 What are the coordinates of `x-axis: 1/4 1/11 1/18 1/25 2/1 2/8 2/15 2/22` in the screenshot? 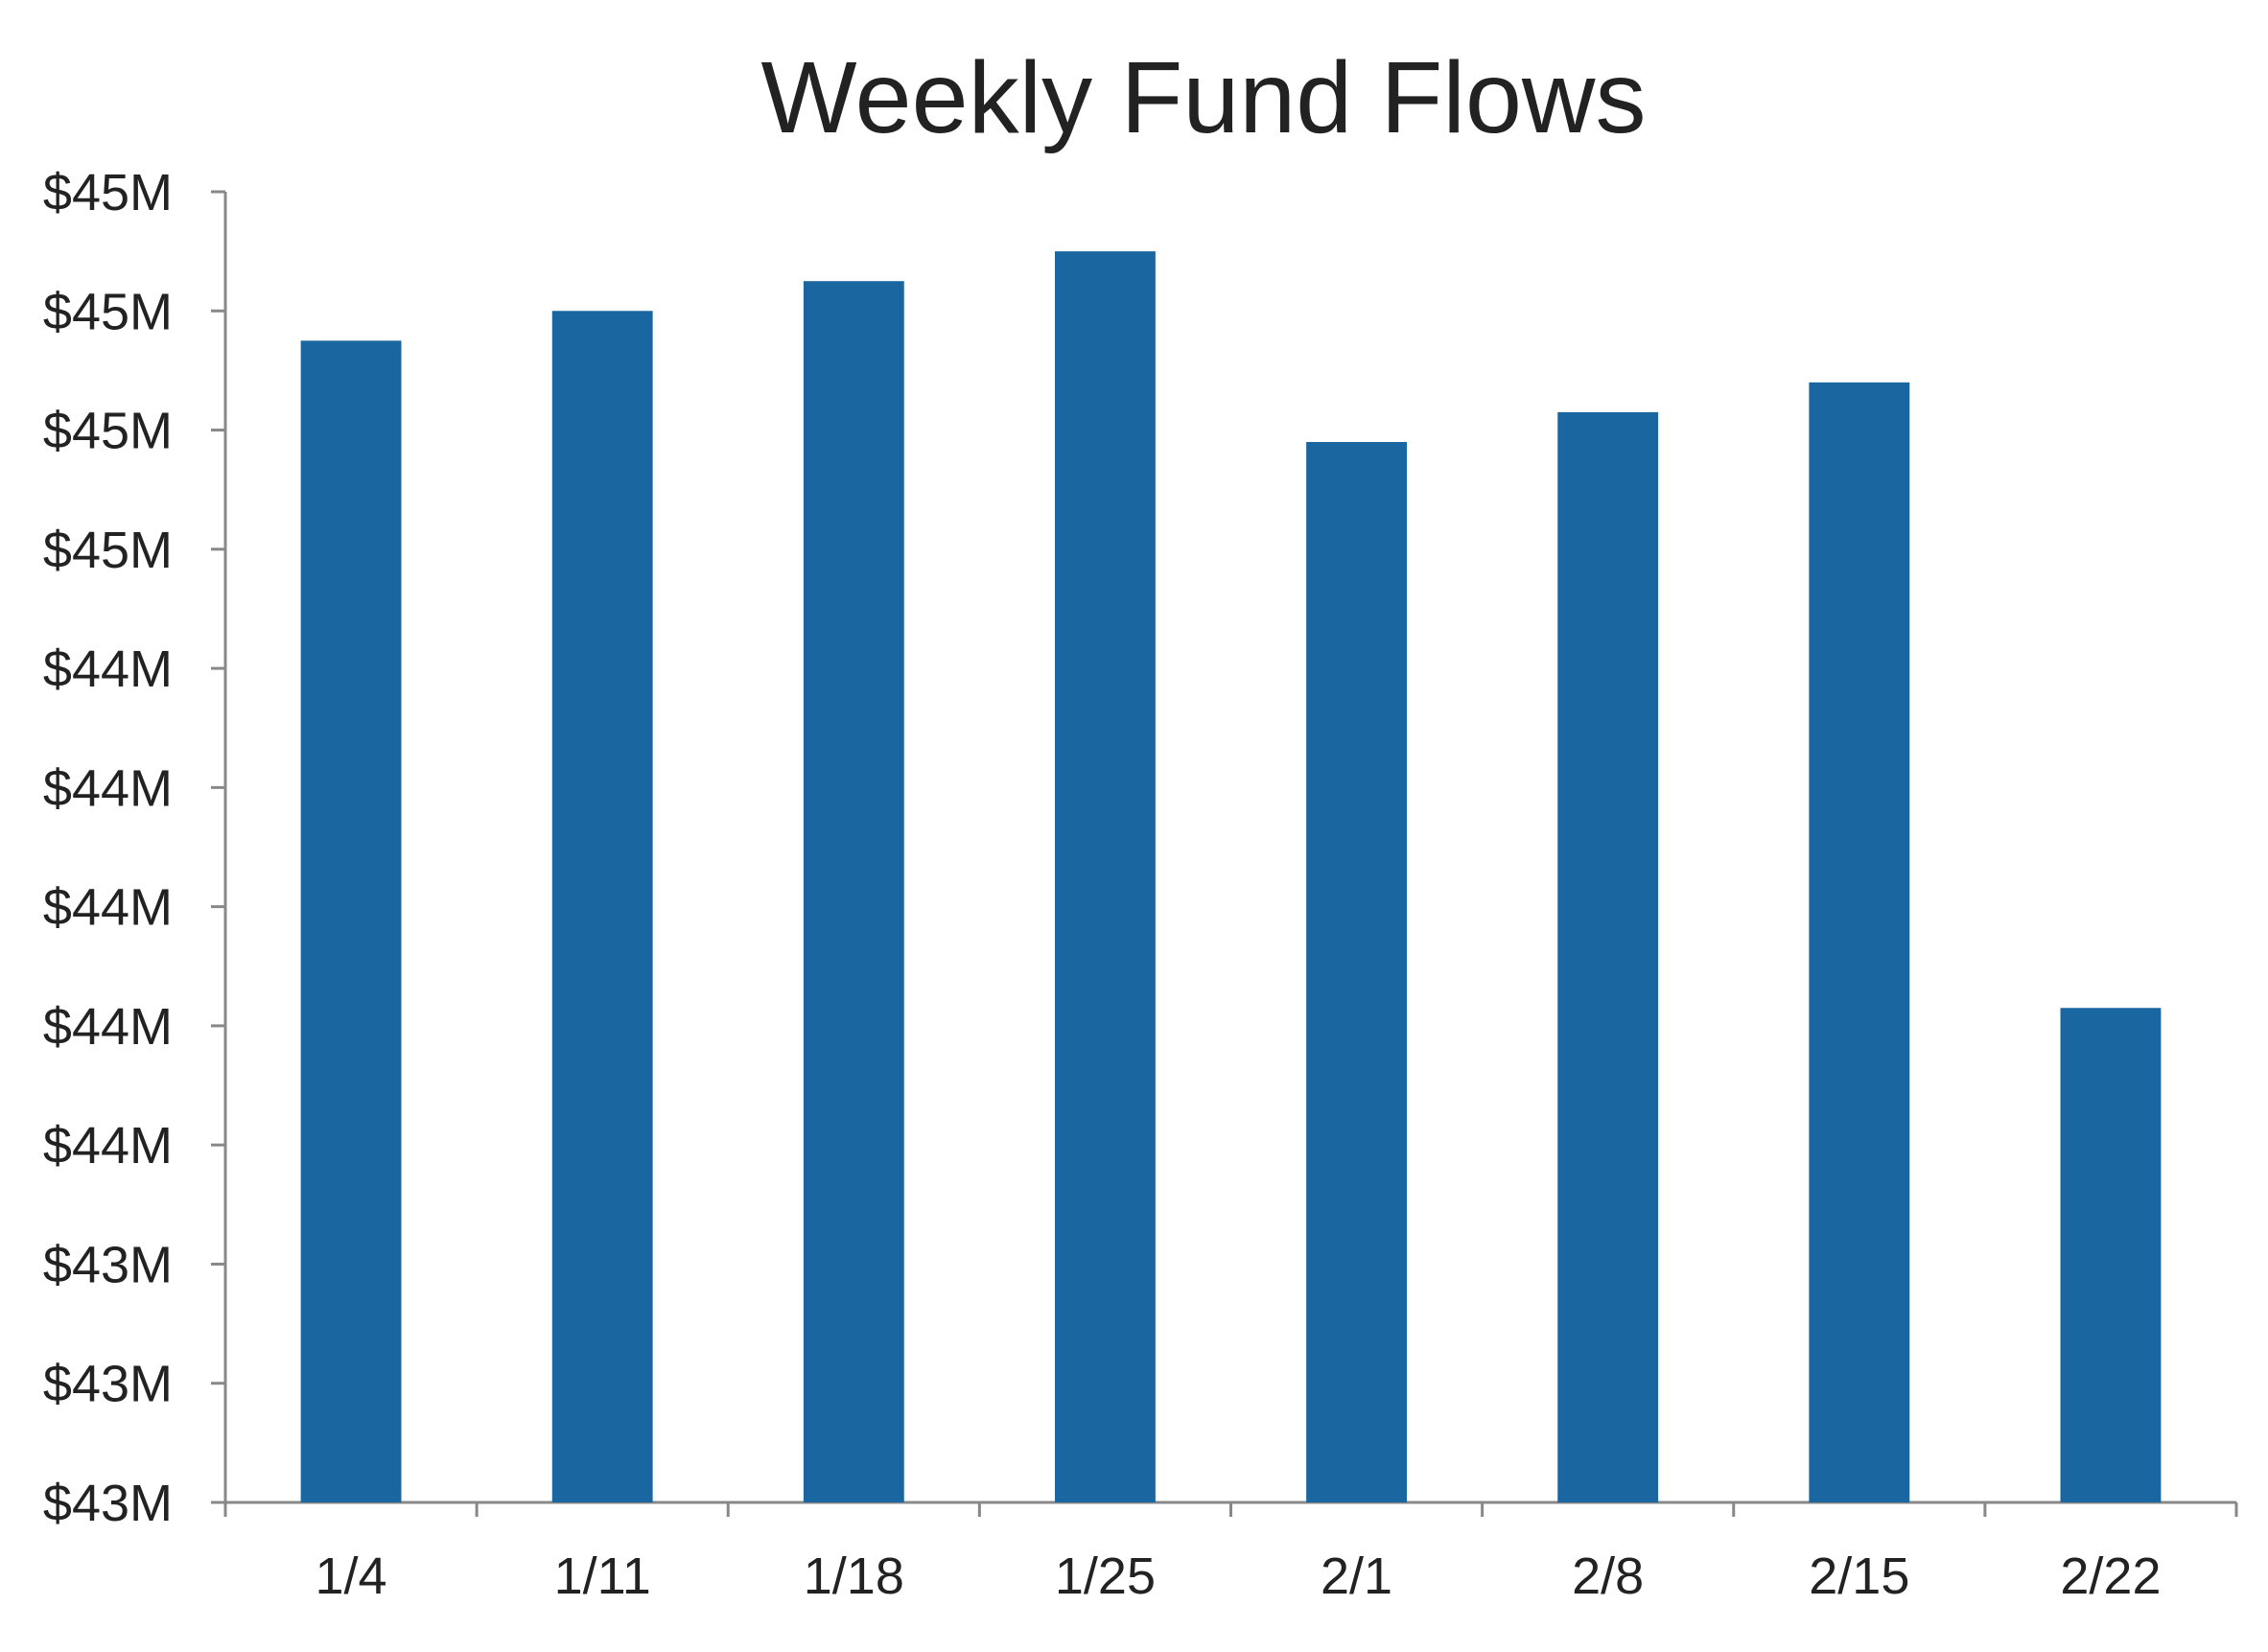 It's located at (1231, 1553).